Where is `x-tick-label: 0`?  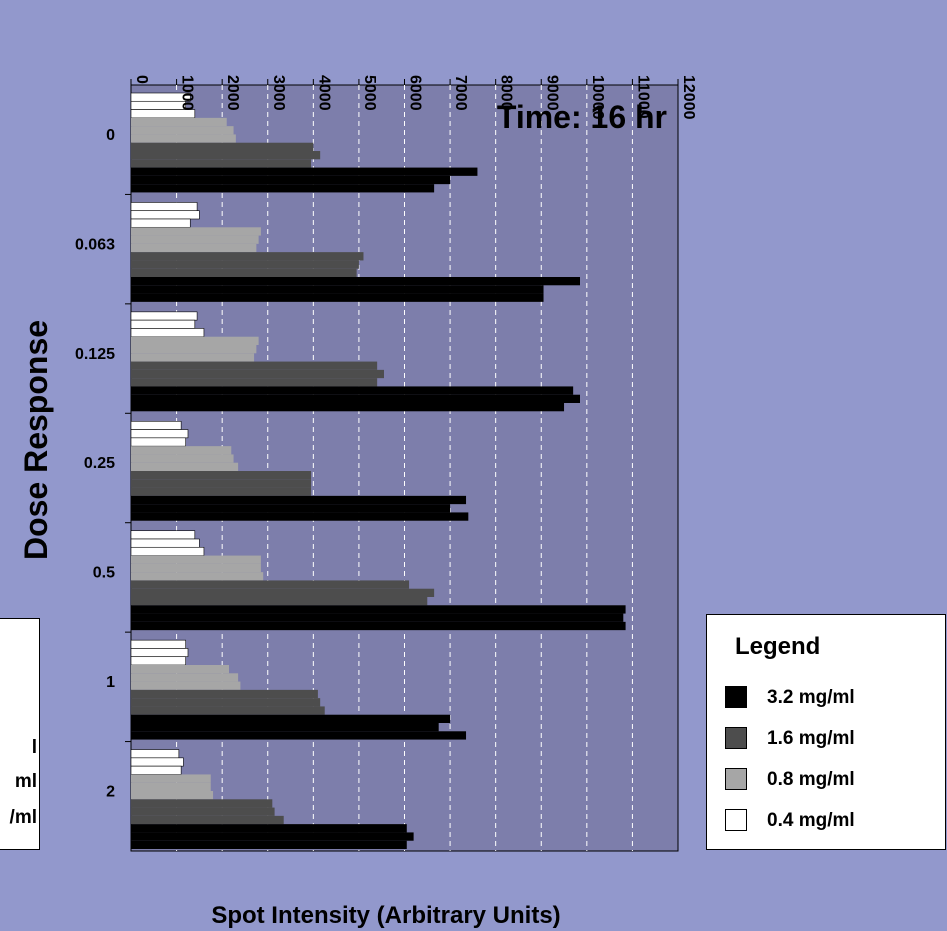
x-tick-label: 0 is located at coordinates (141, 79).